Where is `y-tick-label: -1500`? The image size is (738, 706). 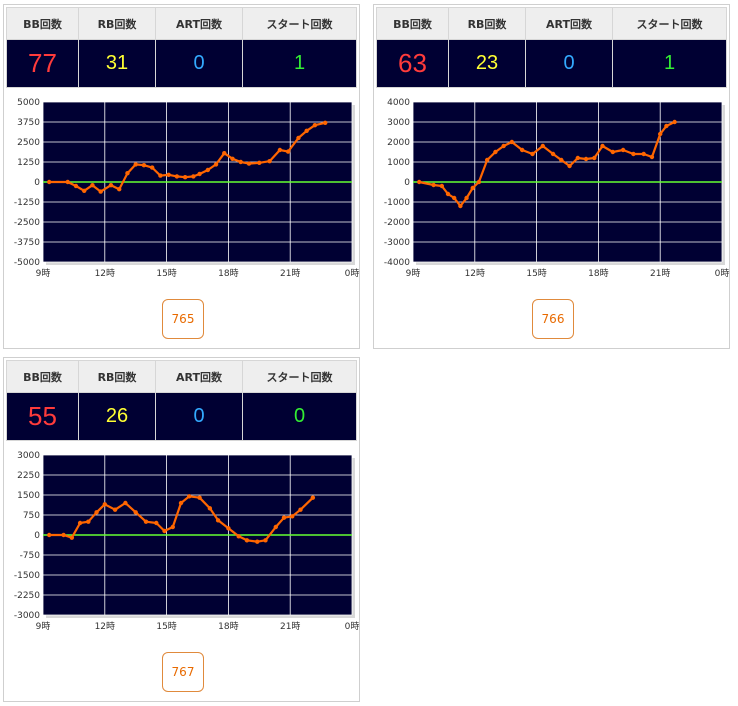 y-tick-label: -1500 is located at coordinates (27, 576).